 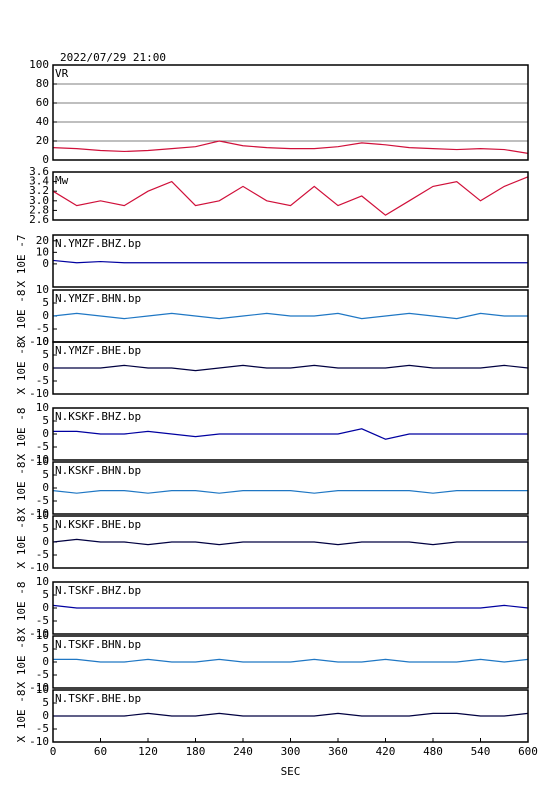 What do you see at coordinates (21, 261) in the screenshot?
I see `y-axis-label: X 10E -7` at bounding box center [21, 261].